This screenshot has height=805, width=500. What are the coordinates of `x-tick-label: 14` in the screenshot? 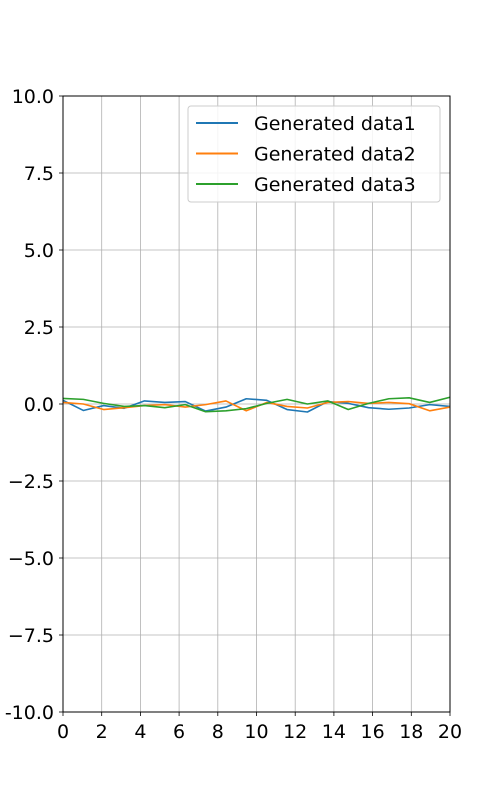 It's located at (334, 732).